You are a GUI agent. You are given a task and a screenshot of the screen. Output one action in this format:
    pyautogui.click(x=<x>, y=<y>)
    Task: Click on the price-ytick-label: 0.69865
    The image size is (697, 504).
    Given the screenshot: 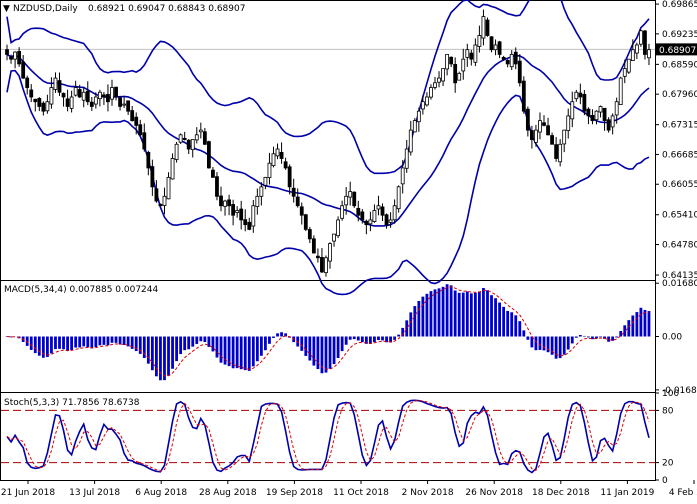 What is the action you would take?
    pyautogui.click(x=679, y=5)
    